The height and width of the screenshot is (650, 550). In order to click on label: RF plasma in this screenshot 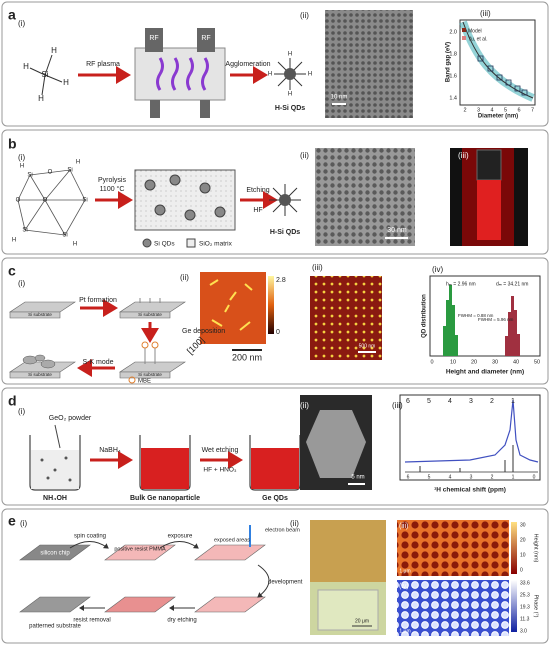, I will do `click(103, 64)`.